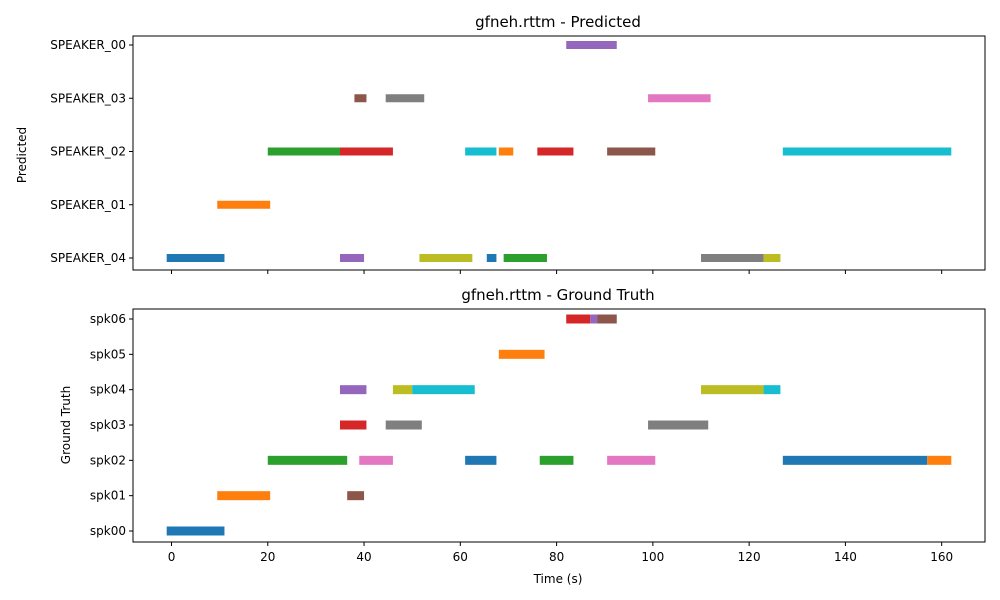 The height and width of the screenshot is (600, 1000). What do you see at coordinates (941, 557) in the screenshot?
I see `ground-truth-xtick-label: 160` at bounding box center [941, 557].